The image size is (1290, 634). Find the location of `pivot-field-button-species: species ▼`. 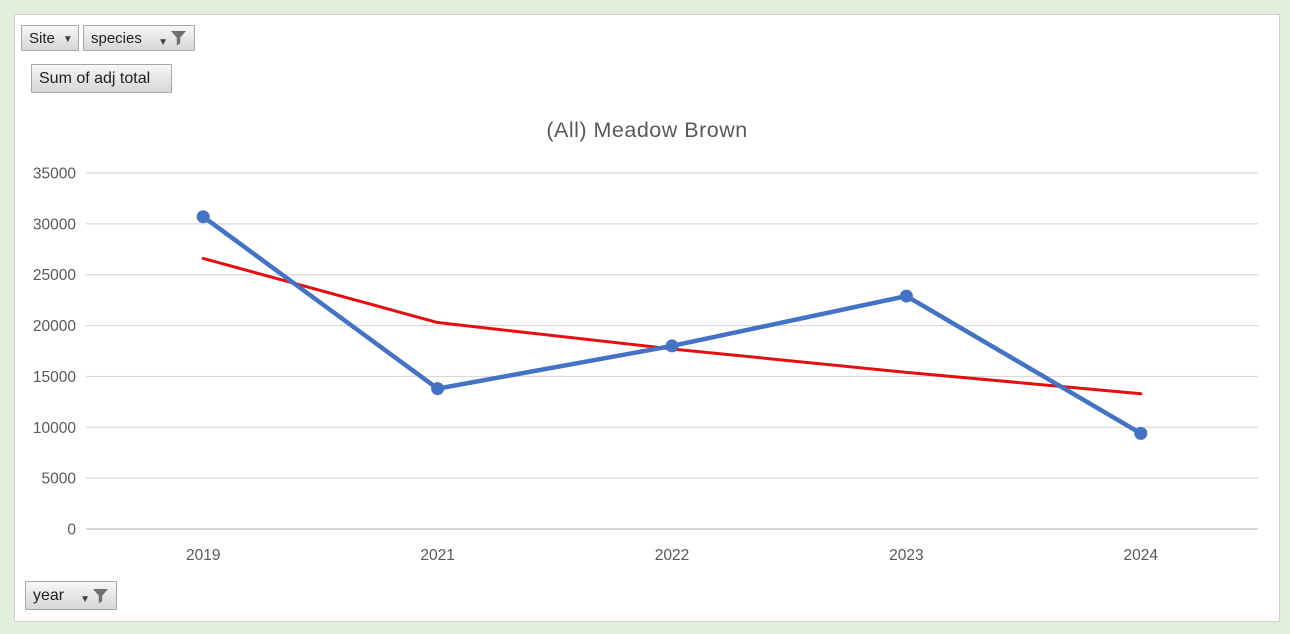

pivot-field-button-species: species ▼ is located at coordinates (139, 38).